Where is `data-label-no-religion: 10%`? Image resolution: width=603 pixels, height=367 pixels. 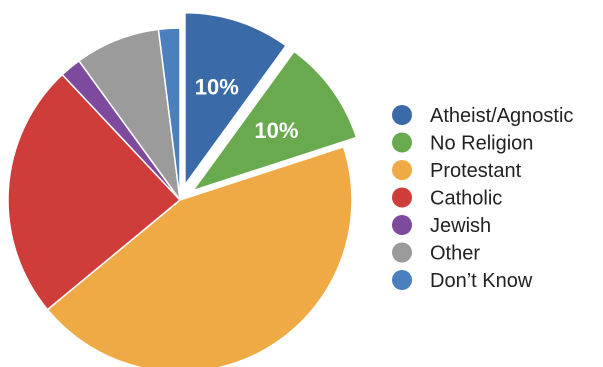
data-label-no-religion: 10% is located at coordinates (276, 130).